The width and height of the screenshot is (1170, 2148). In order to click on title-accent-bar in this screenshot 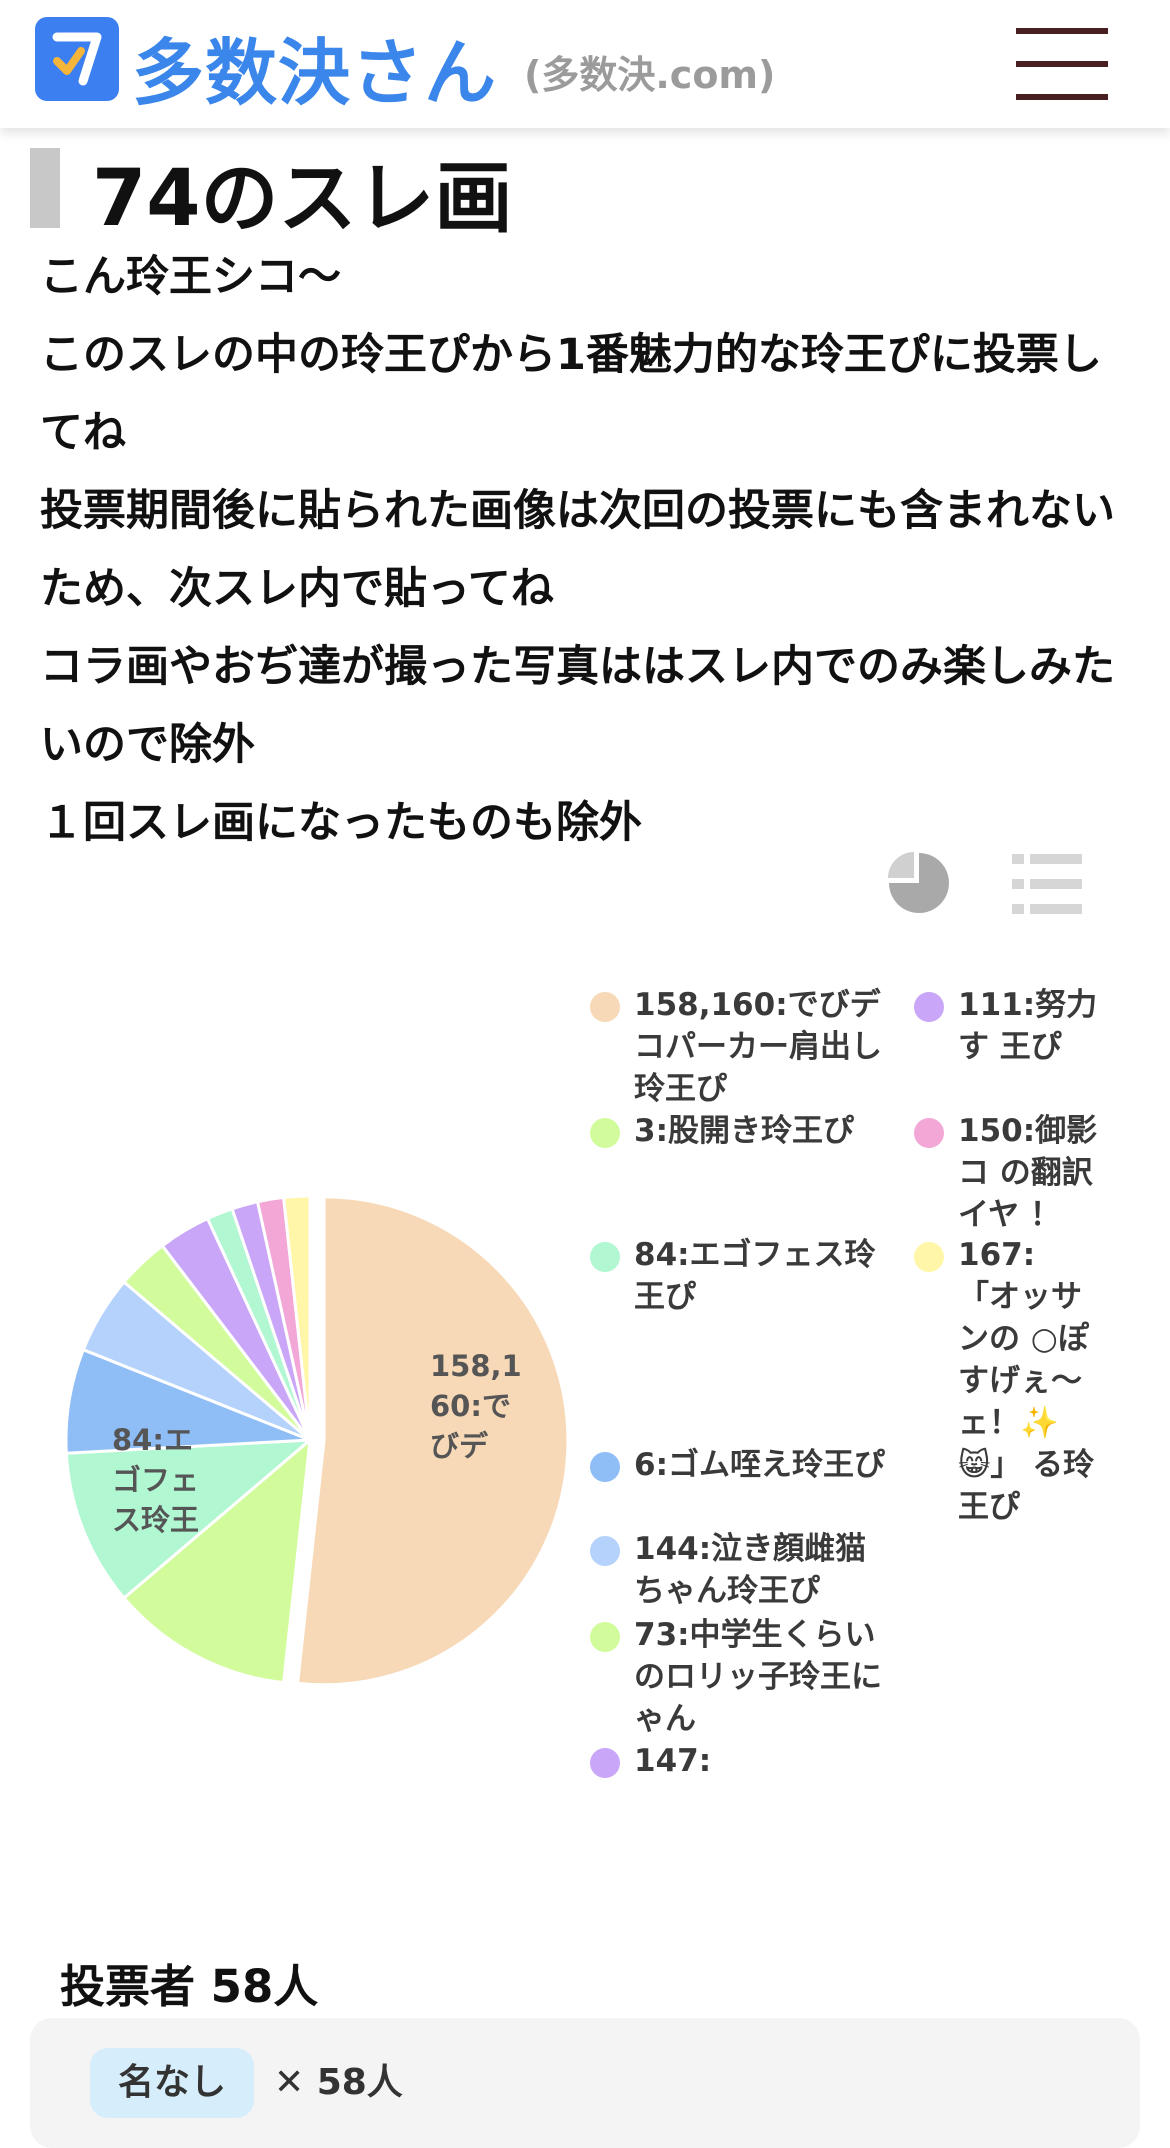, I will do `click(45, 188)`.